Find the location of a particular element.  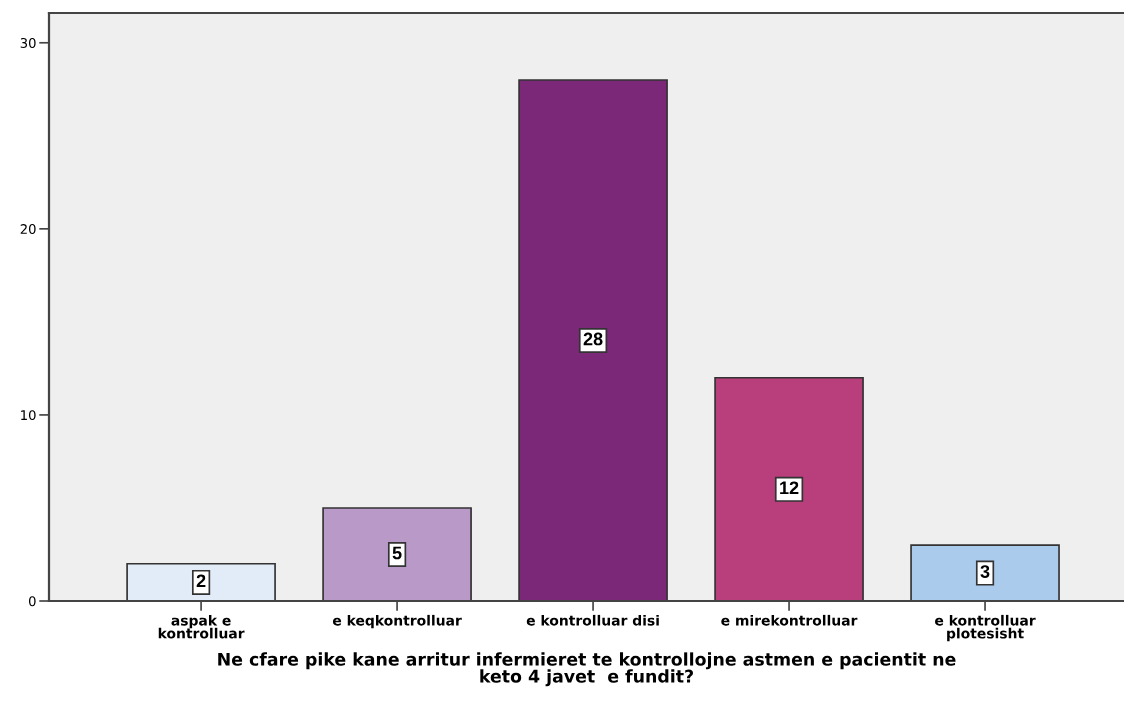

y-tick-label: 0 is located at coordinates (32, 601).